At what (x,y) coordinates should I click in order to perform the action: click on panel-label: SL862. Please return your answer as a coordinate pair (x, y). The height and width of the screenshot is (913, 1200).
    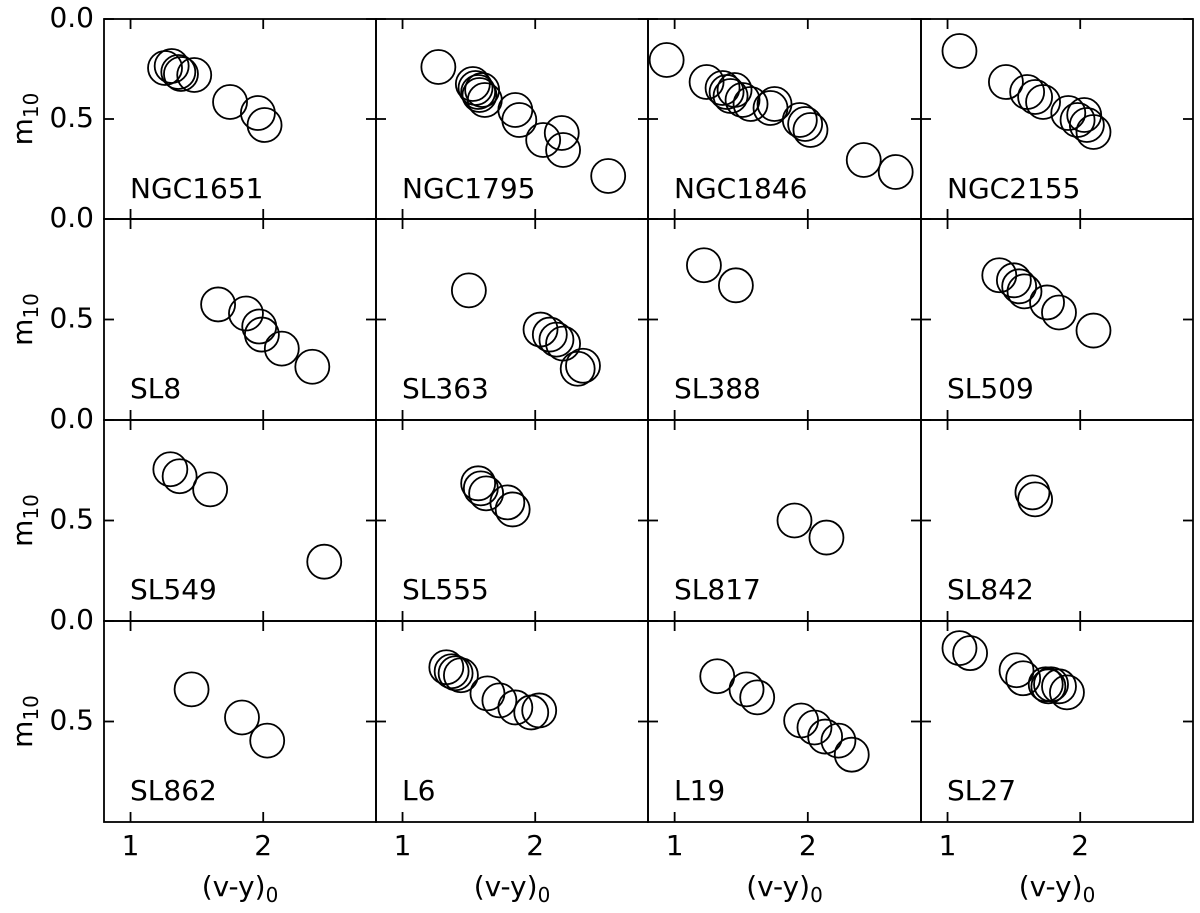
    Looking at the image, I should click on (173, 790).